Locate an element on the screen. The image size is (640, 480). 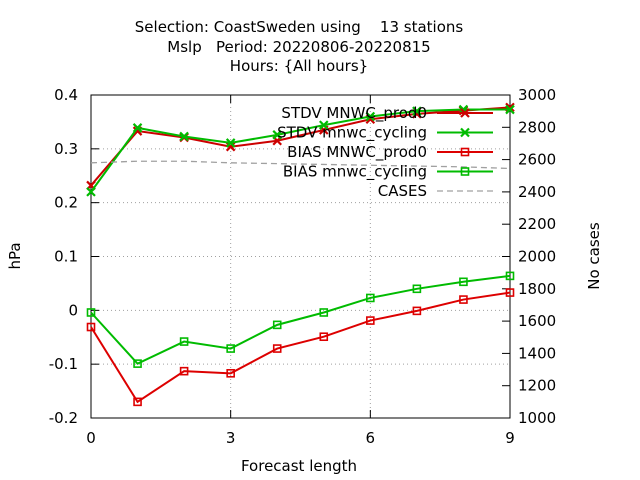
y2-tick-label: 2000 is located at coordinates (537, 257).